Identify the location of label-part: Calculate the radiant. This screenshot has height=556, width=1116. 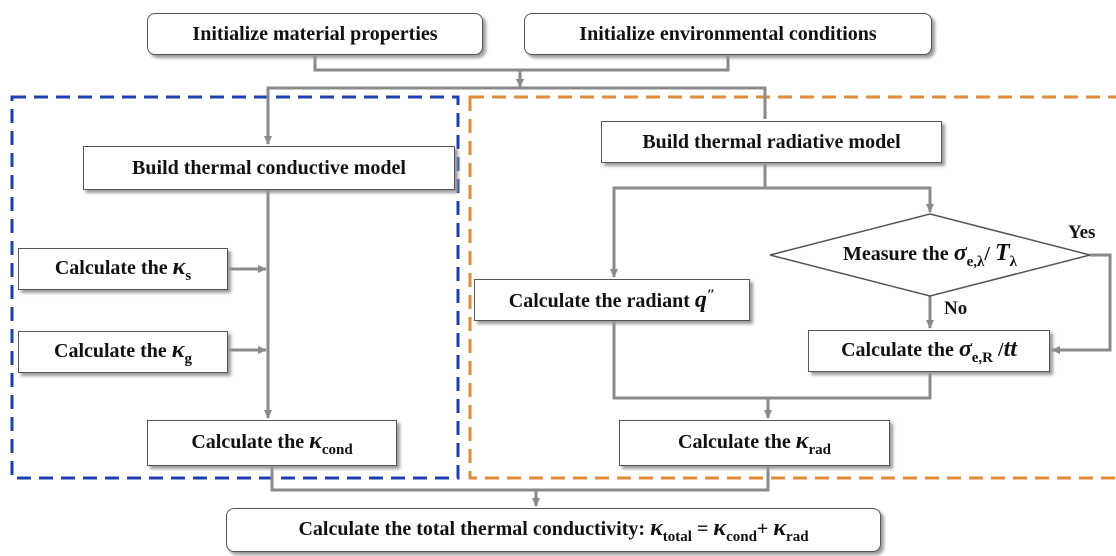
(601, 300).